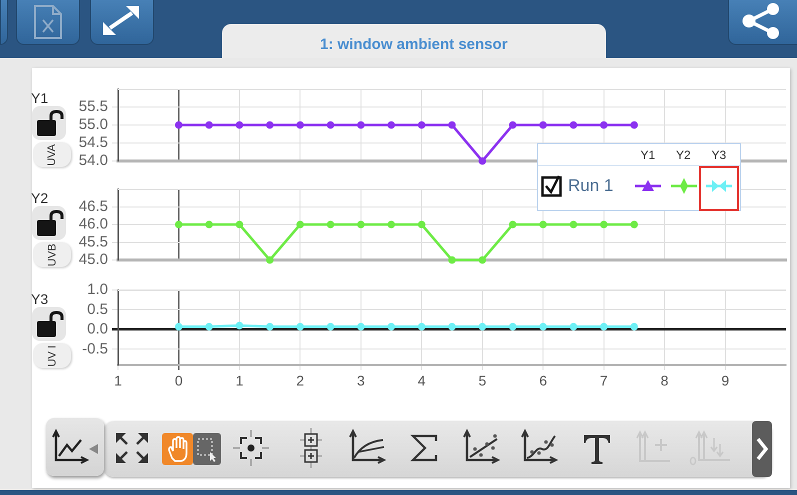 This screenshot has height=495, width=797. Describe the element at coordinates (93, 206) in the screenshot. I see `y-tick-label: 46.5` at that location.